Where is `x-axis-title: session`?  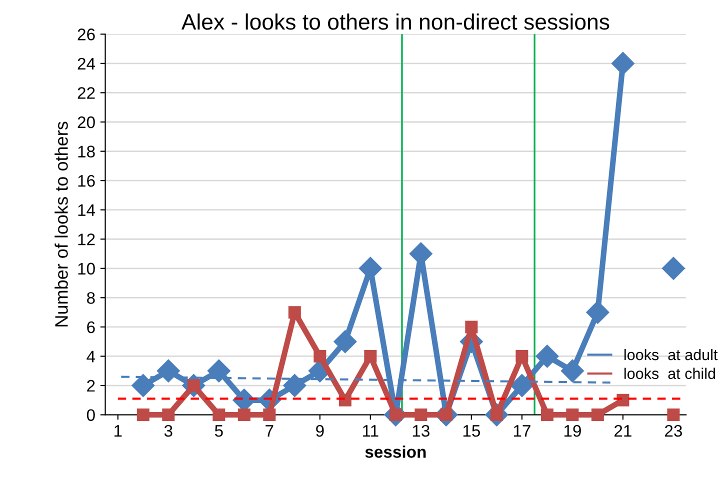
x-axis-title: session is located at coordinates (395, 452).